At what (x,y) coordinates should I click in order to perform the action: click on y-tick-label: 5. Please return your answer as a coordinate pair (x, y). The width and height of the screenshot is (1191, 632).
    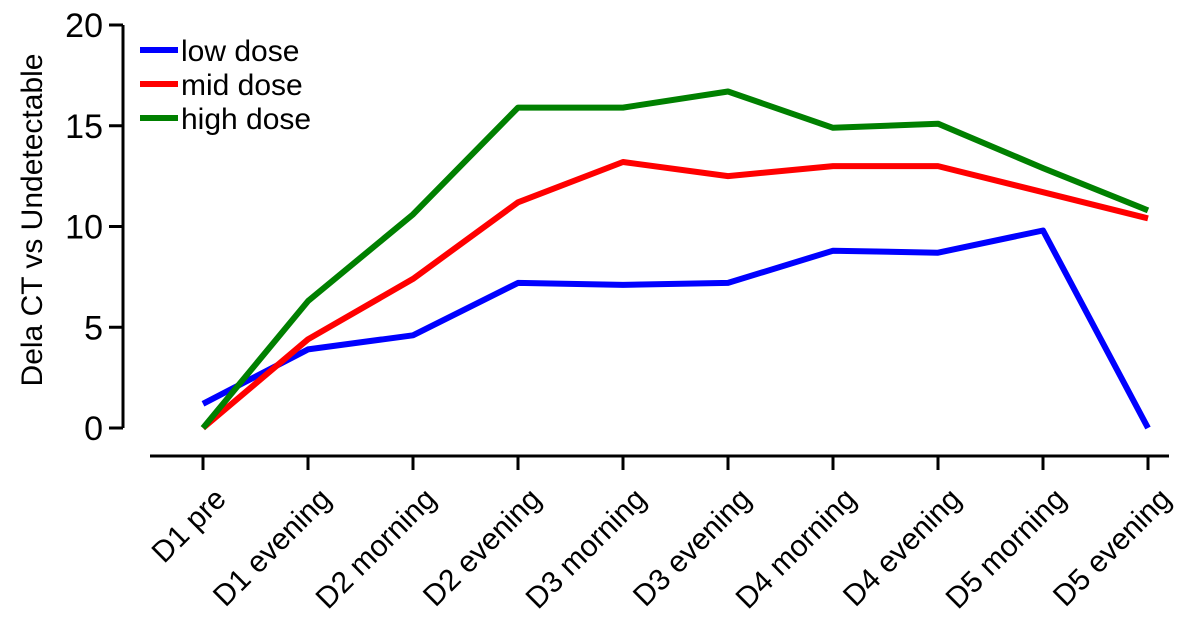
    Looking at the image, I should click on (93, 328).